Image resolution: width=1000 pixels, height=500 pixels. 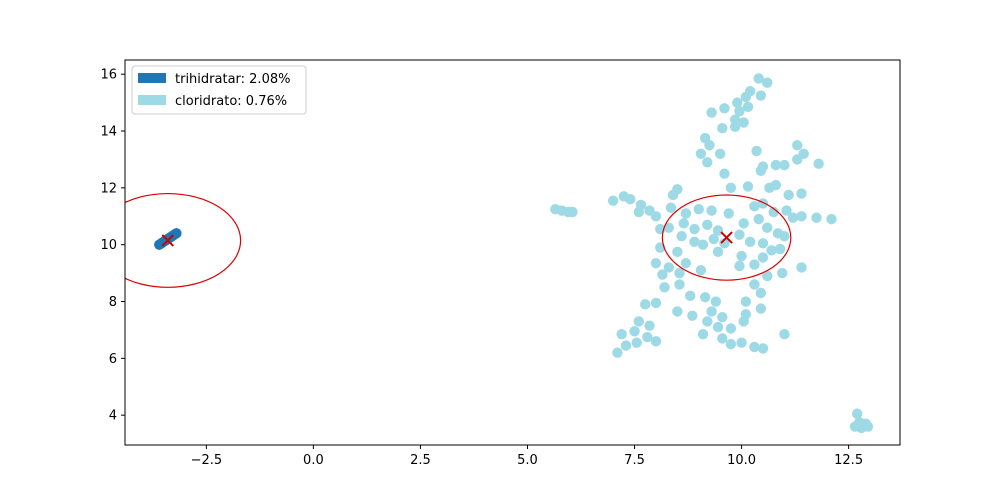 I want to click on legend: trihidratar: 2.08% cloridrato: 0.76%, so click(x=219, y=90).